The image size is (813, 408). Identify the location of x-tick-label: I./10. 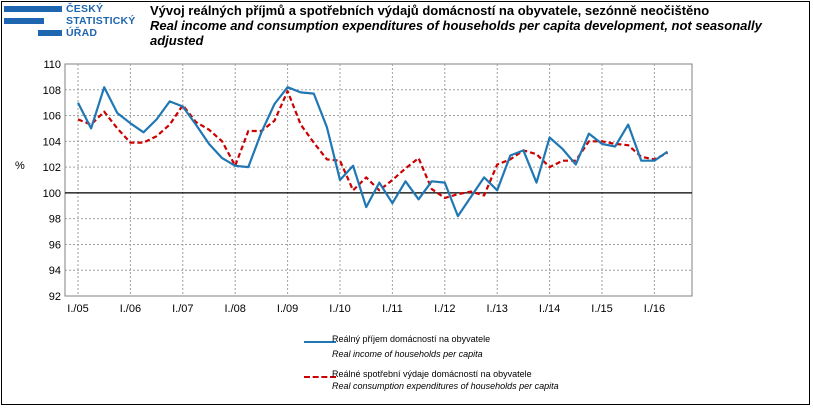
(339, 309).